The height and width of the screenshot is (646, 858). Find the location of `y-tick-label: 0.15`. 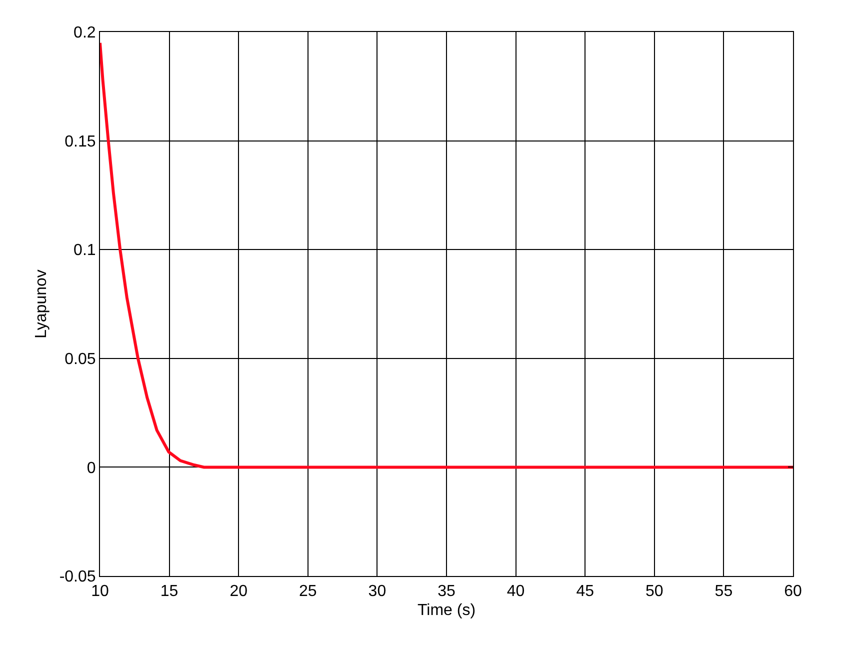

y-tick-label: 0.15 is located at coordinates (80, 141).